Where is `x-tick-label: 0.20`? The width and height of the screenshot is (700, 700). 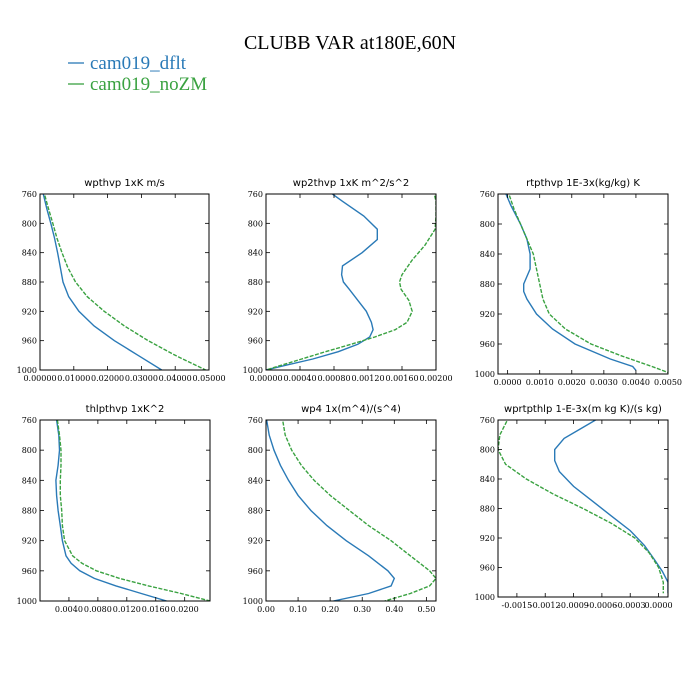 x-tick-label: 0.20 is located at coordinates (330, 609).